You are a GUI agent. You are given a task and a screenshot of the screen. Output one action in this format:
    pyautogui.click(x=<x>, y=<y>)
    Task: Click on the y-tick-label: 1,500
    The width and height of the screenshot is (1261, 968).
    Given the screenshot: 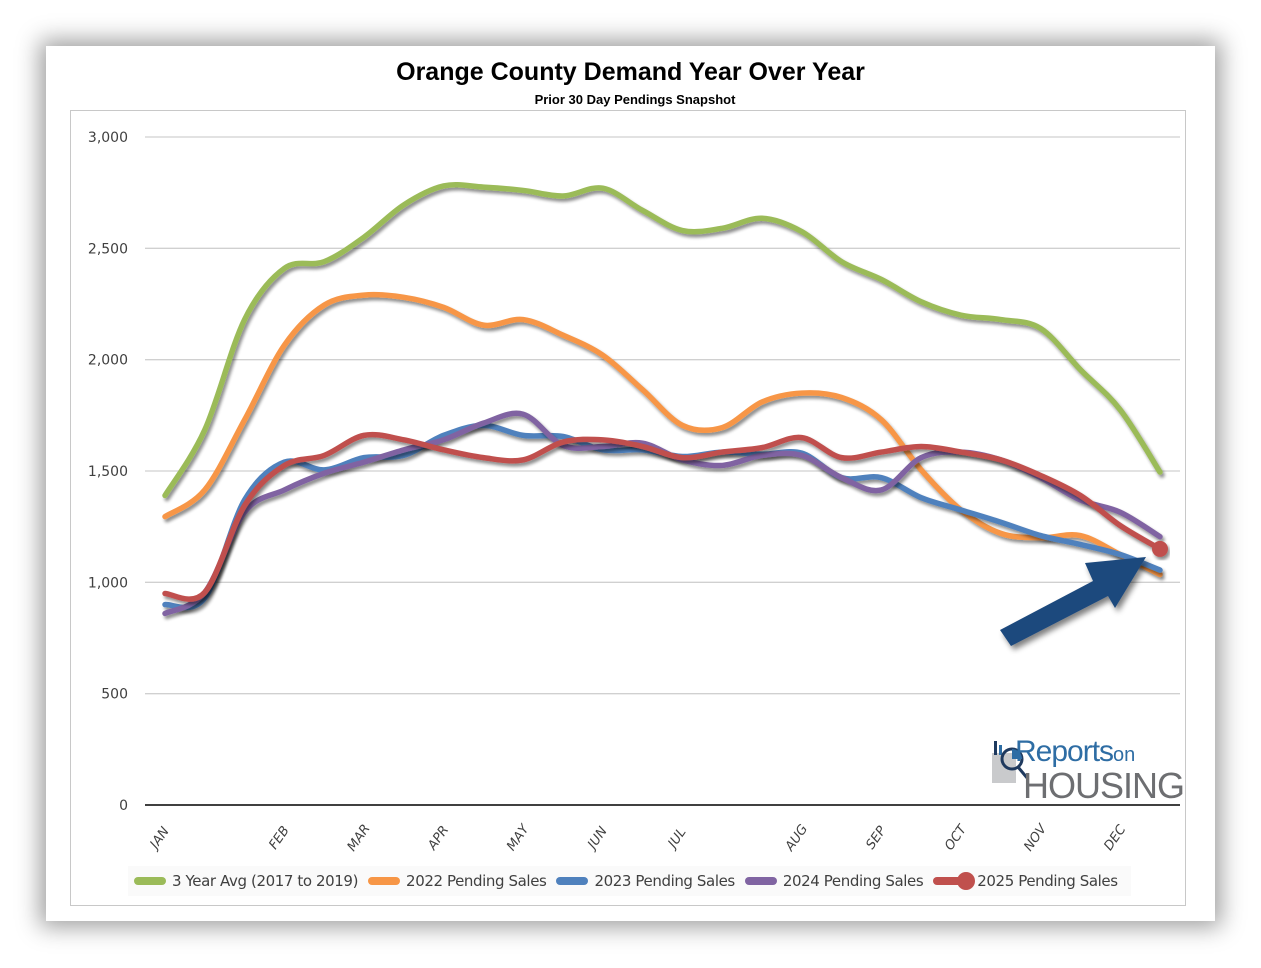 What is the action you would take?
    pyautogui.click(x=108, y=472)
    